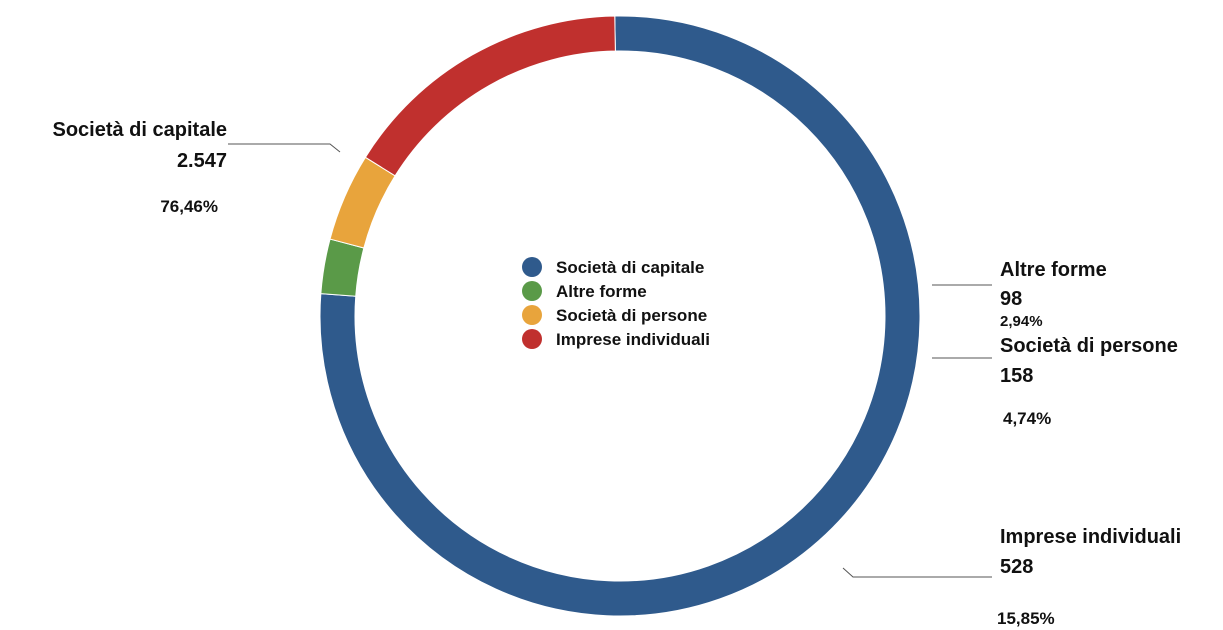  What do you see at coordinates (1011, 299) in the screenshot?
I see `slice-value-label: 98` at bounding box center [1011, 299].